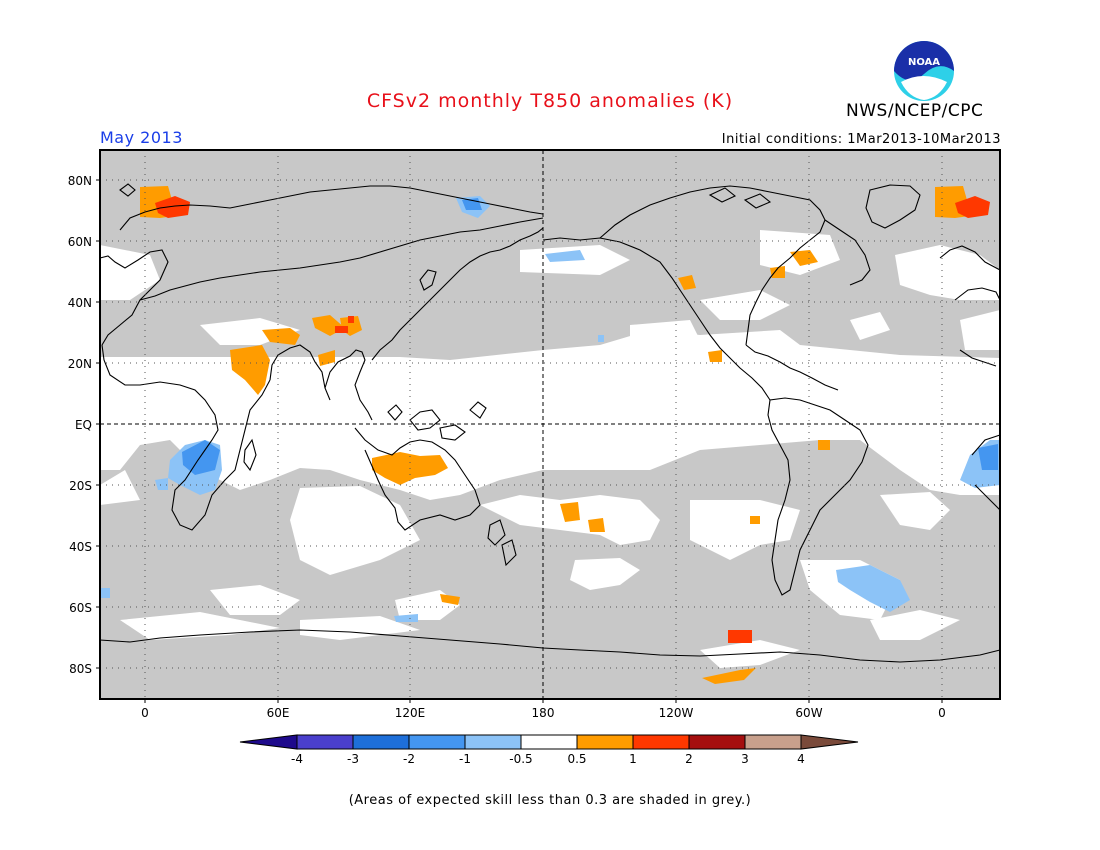 The height and width of the screenshot is (850, 1100). I want to click on colorbar-label: 4, so click(801, 759).